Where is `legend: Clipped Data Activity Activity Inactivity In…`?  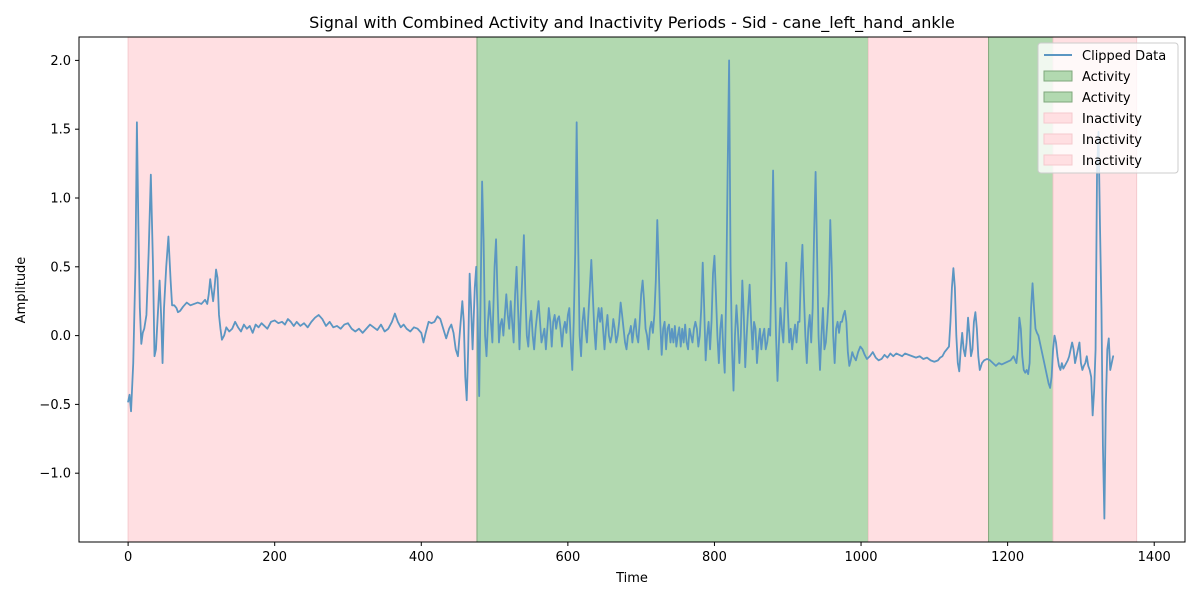
legend: Clipped Data Activity Activity Inactivity In… is located at coordinates (1108, 108).